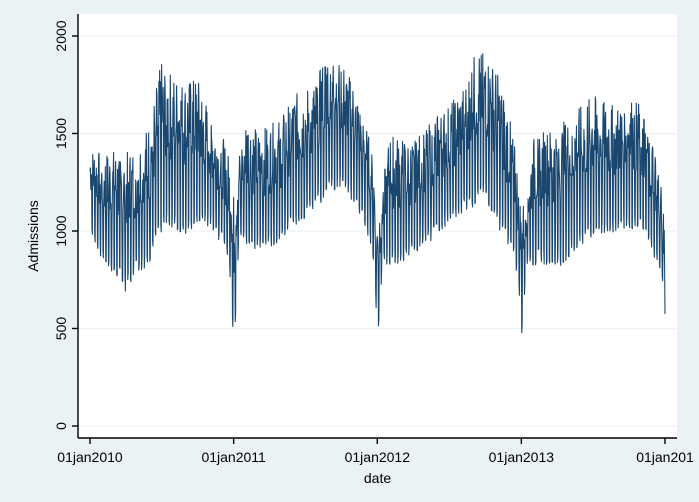  What do you see at coordinates (377, 478) in the screenshot?
I see `x-axis-label: date` at bounding box center [377, 478].